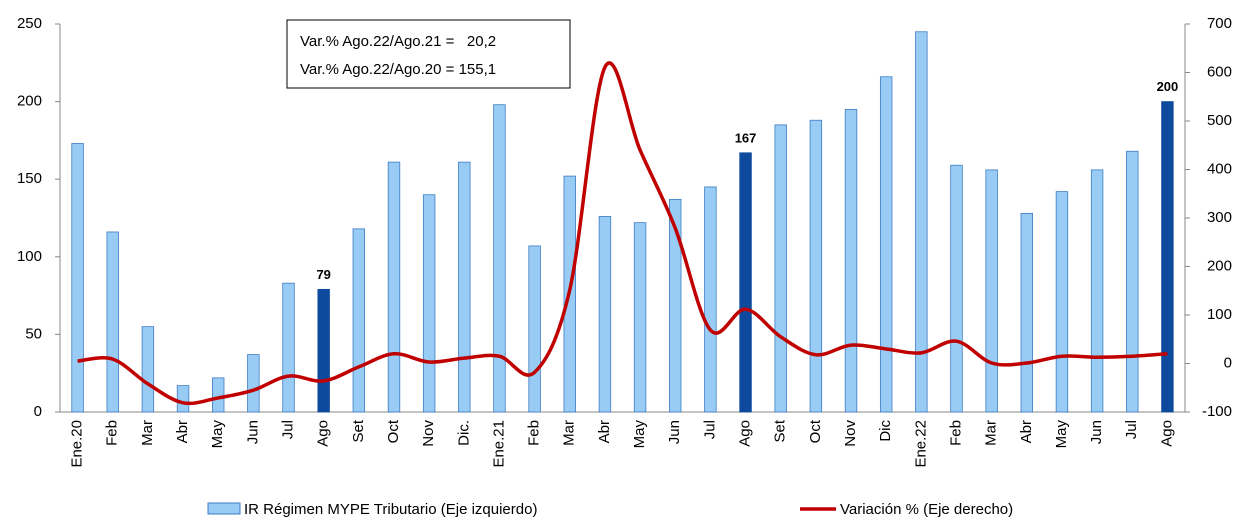  What do you see at coordinates (38, 411) in the screenshot?
I see `y-tick-label: 0` at bounding box center [38, 411].